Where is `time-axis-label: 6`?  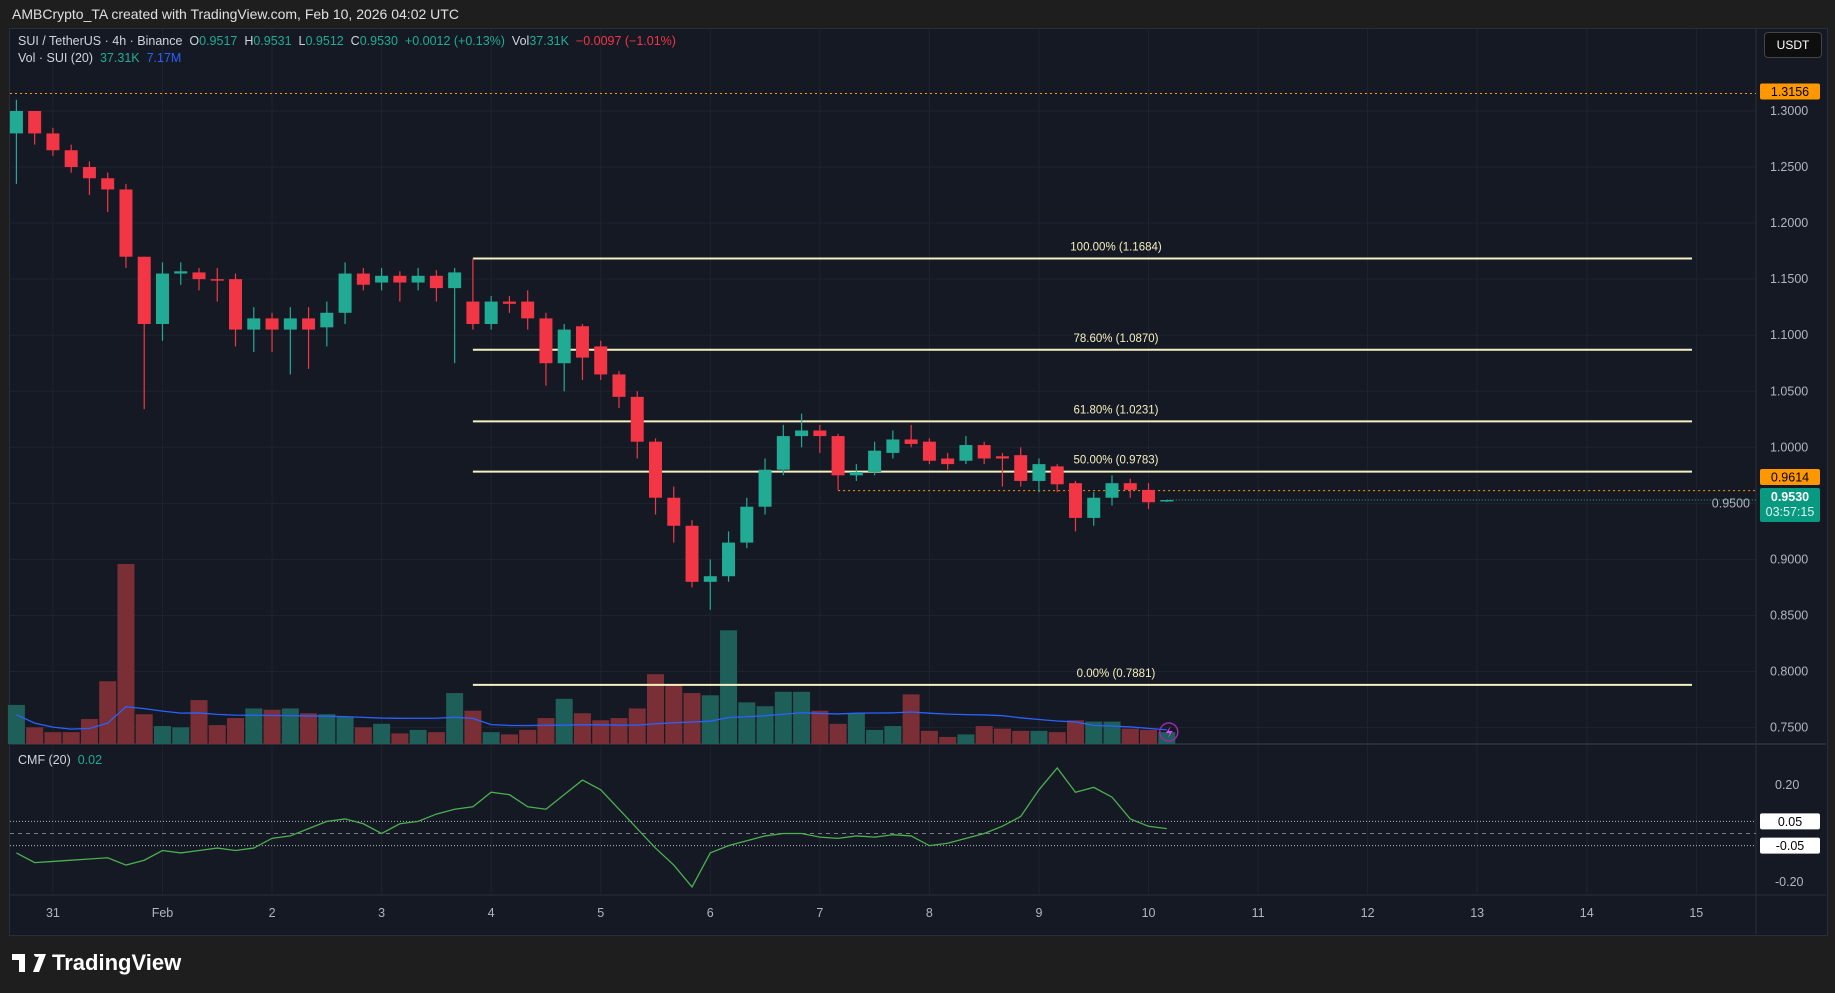
time-axis-label: 6 is located at coordinates (710, 913).